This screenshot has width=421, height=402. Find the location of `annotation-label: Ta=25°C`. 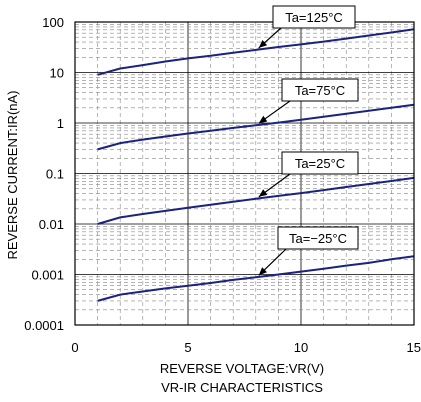

annotation-label: Ta=25°C is located at coordinates (320, 163).